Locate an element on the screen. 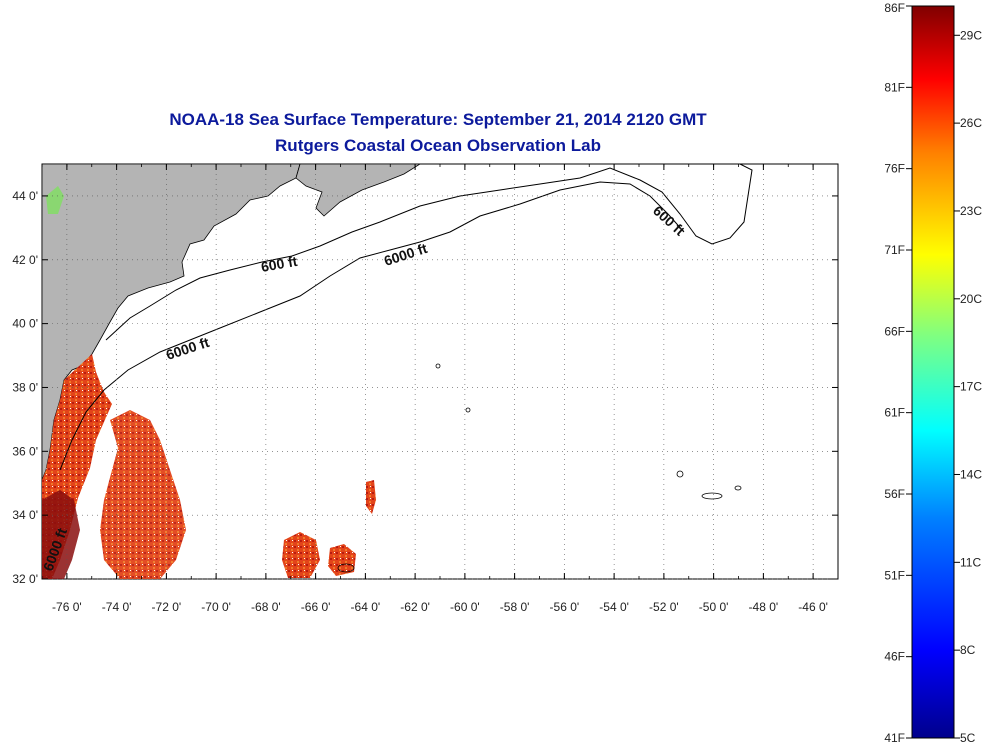 The width and height of the screenshot is (984, 754). colorbar-c-label: 11C is located at coordinates (970, 562).